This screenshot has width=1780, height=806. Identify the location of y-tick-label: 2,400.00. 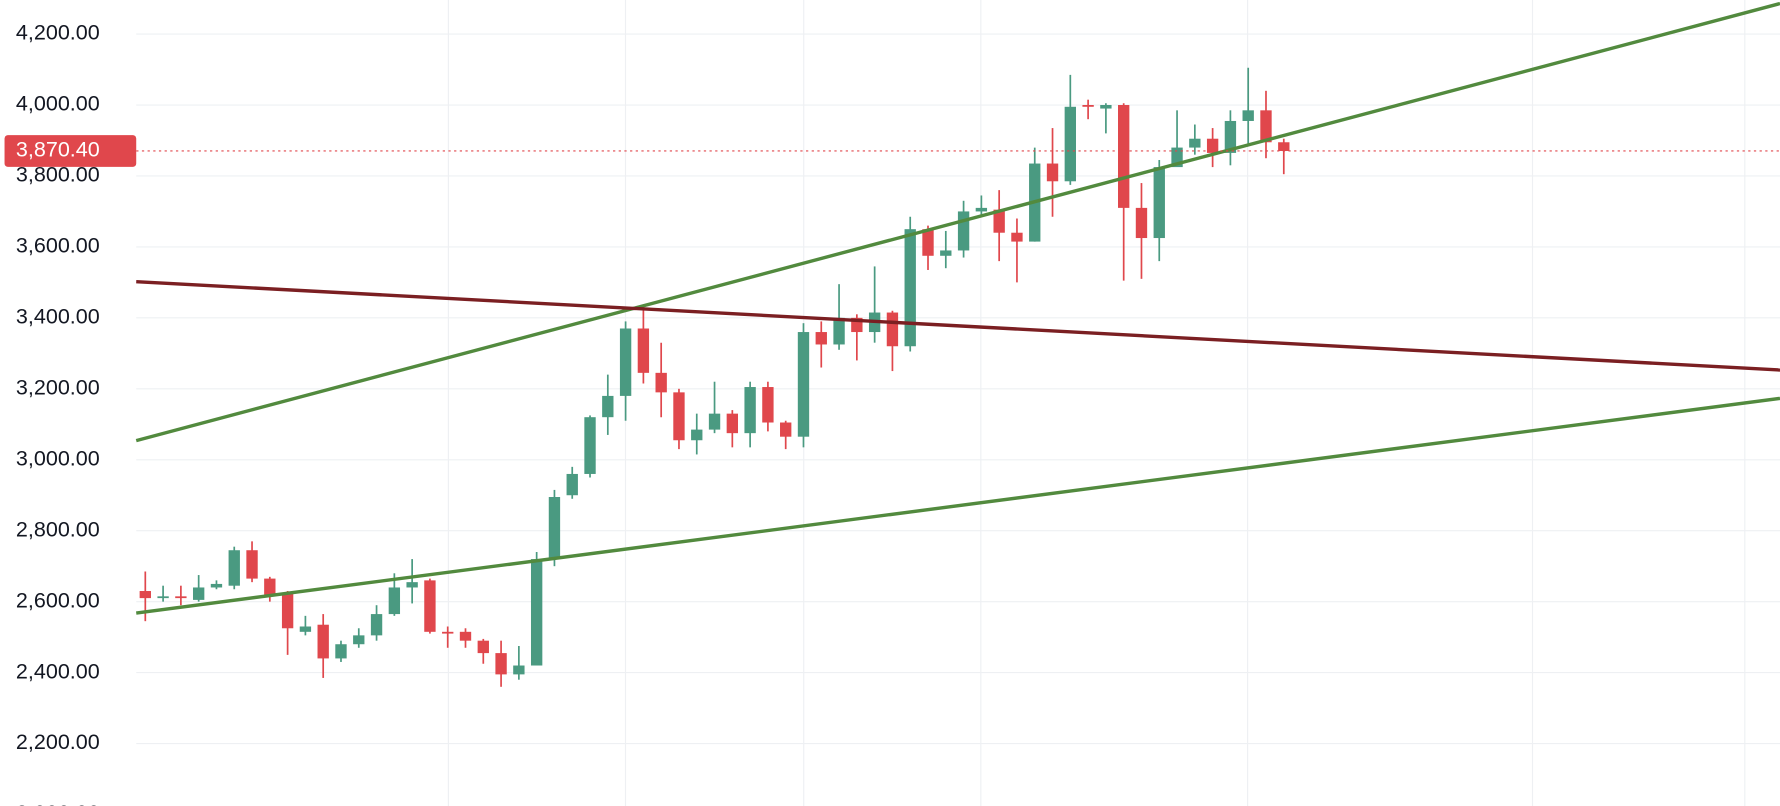
(58, 670).